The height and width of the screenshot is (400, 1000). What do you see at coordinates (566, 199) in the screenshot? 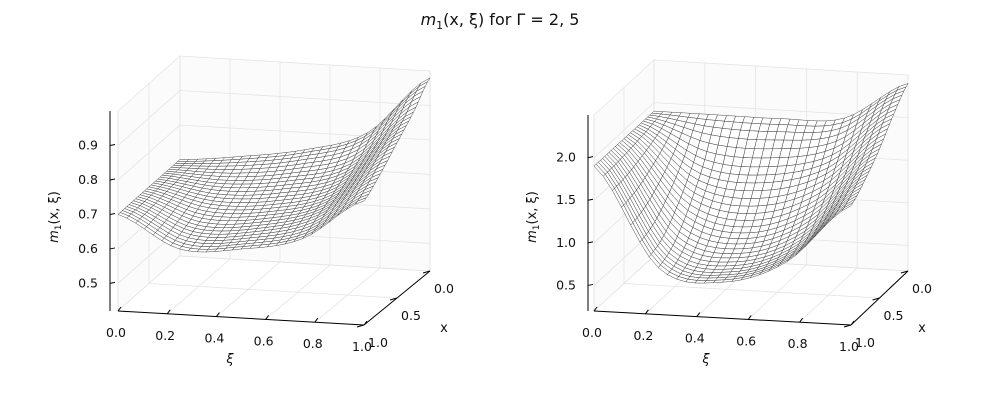
I see `z-tick-label-2: 1.5` at bounding box center [566, 199].